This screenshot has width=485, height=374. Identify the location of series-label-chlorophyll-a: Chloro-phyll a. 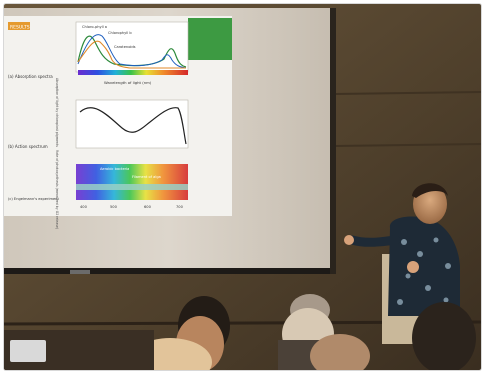
(94, 27).